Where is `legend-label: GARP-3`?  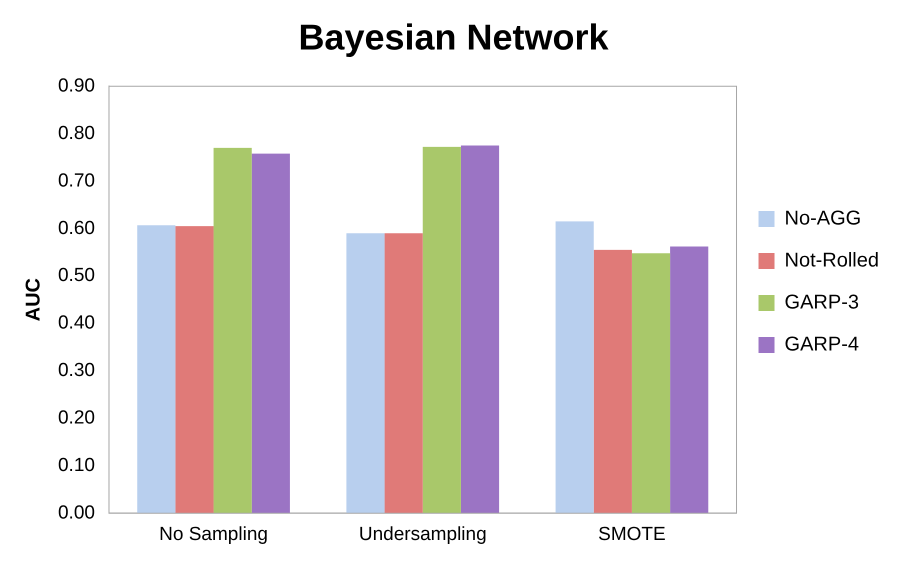
legend-label: GARP-3 is located at coordinates (821, 303).